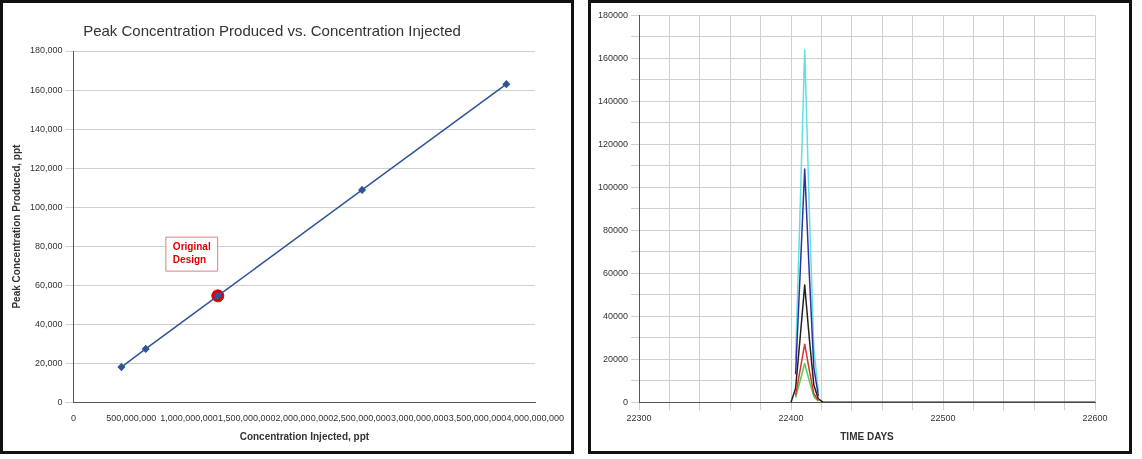  Describe the element at coordinates (304, 436) in the screenshot. I see `x-axis-title: Concentration Injected, ppt` at that location.